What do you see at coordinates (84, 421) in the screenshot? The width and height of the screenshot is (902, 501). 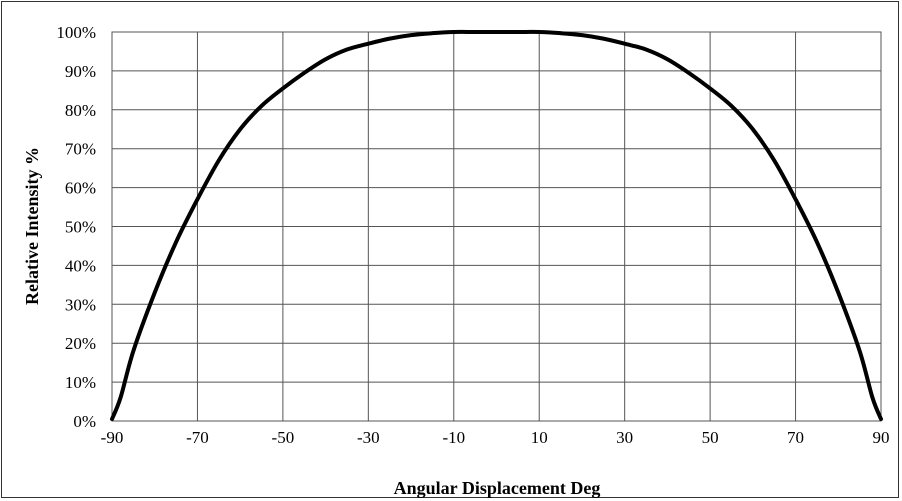 I see `y-tick-label: 0%` at bounding box center [84, 421].